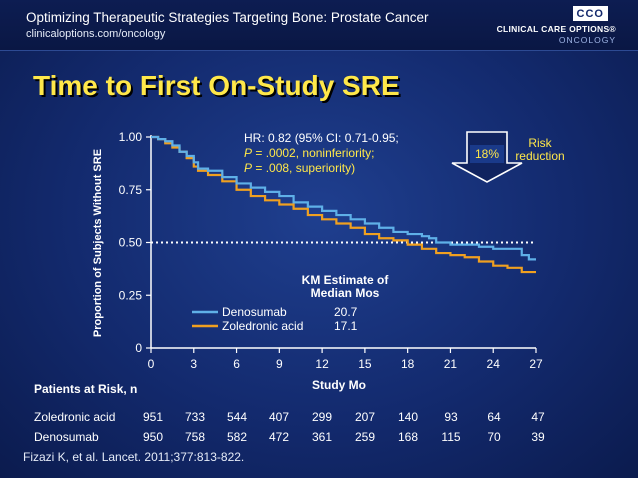 The width and height of the screenshot is (638, 478). Describe the element at coordinates (587, 40) in the screenshot. I see `logo-text-oncology: ONCOLOGY` at that location.